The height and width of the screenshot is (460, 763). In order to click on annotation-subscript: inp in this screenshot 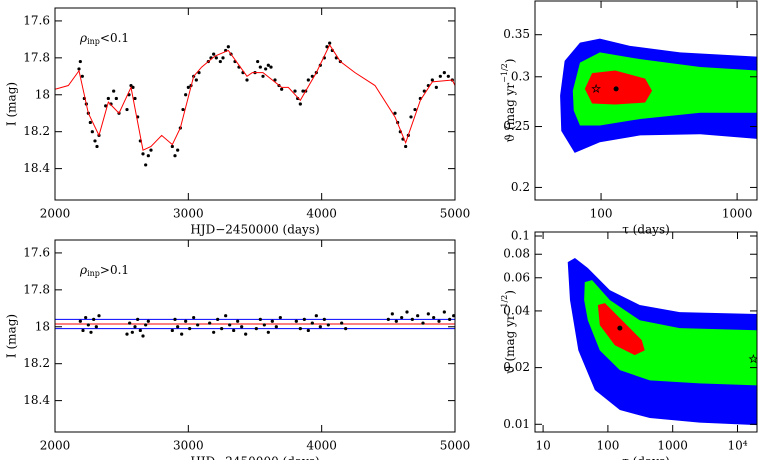, I will do `click(93, 41)`.